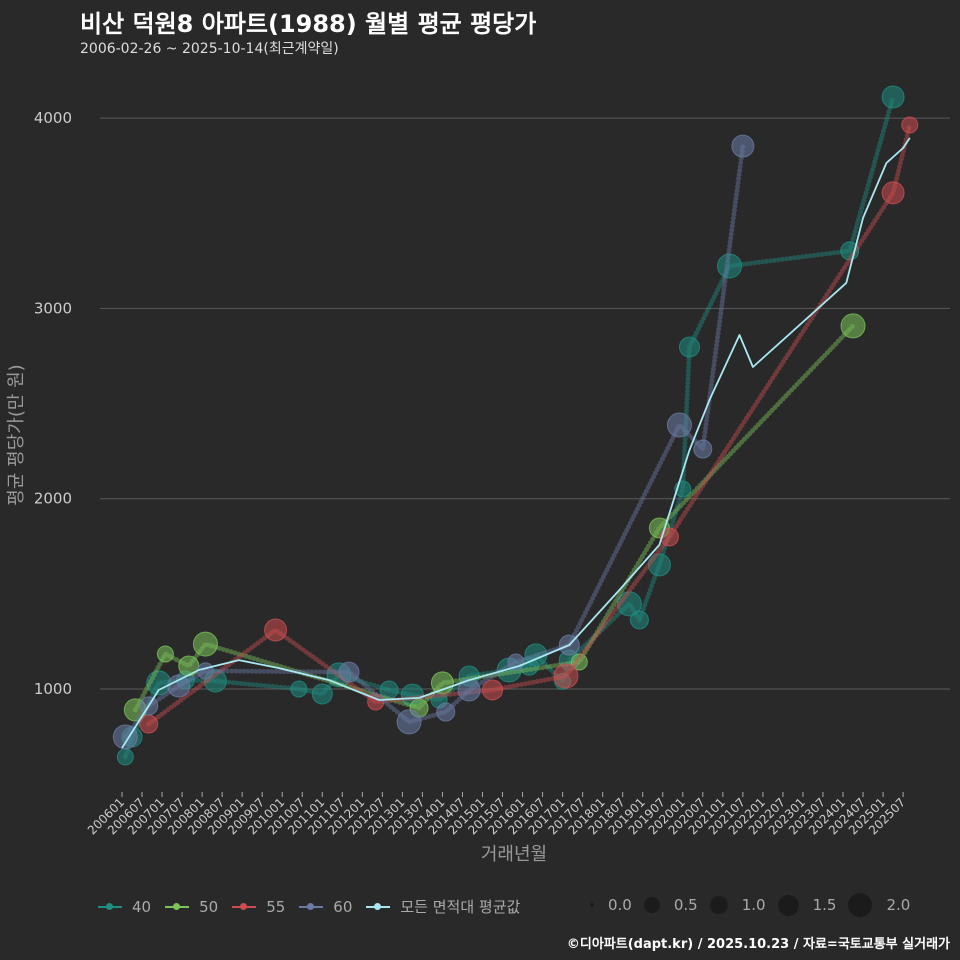  Describe the element at coordinates (191, 907) in the screenshot. I see `legend-item-1: 50` at that location.